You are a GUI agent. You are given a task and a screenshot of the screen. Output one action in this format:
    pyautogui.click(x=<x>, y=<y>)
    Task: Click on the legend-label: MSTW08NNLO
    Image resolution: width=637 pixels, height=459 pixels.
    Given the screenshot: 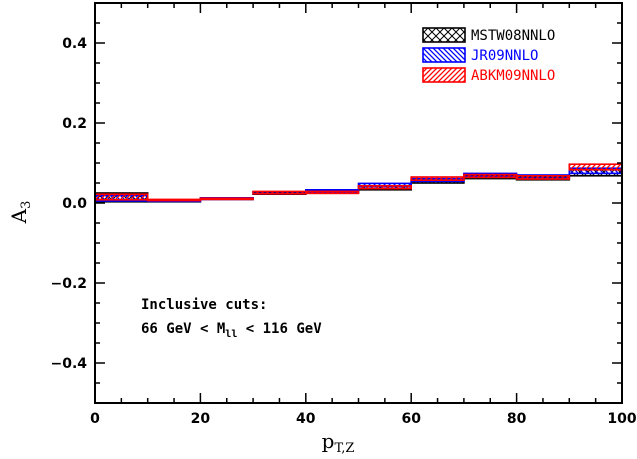 What is the action you would take?
    pyautogui.click(x=513, y=36)
    